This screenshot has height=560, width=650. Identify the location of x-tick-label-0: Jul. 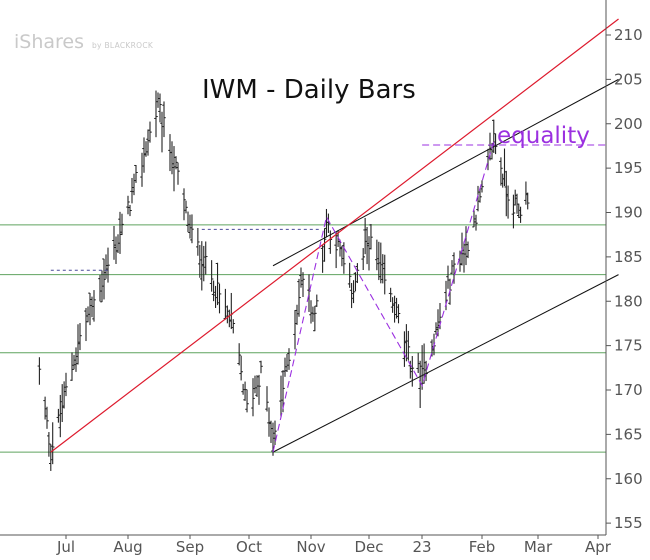
(65, 547).